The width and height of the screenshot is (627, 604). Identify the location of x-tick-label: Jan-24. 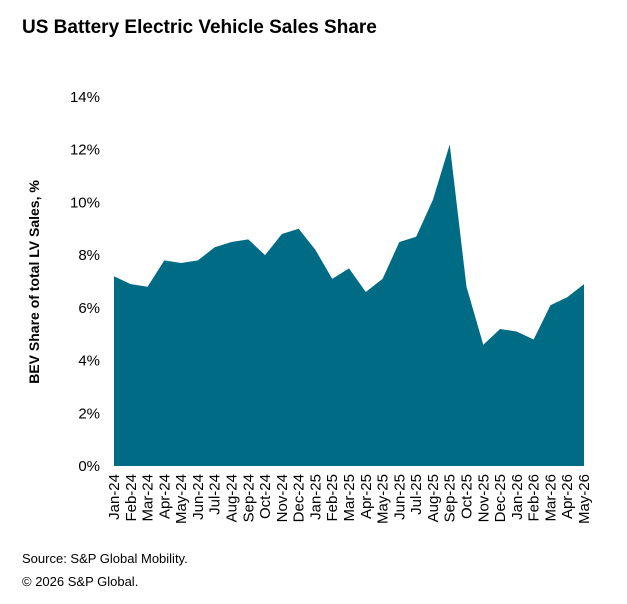
(114, 497).